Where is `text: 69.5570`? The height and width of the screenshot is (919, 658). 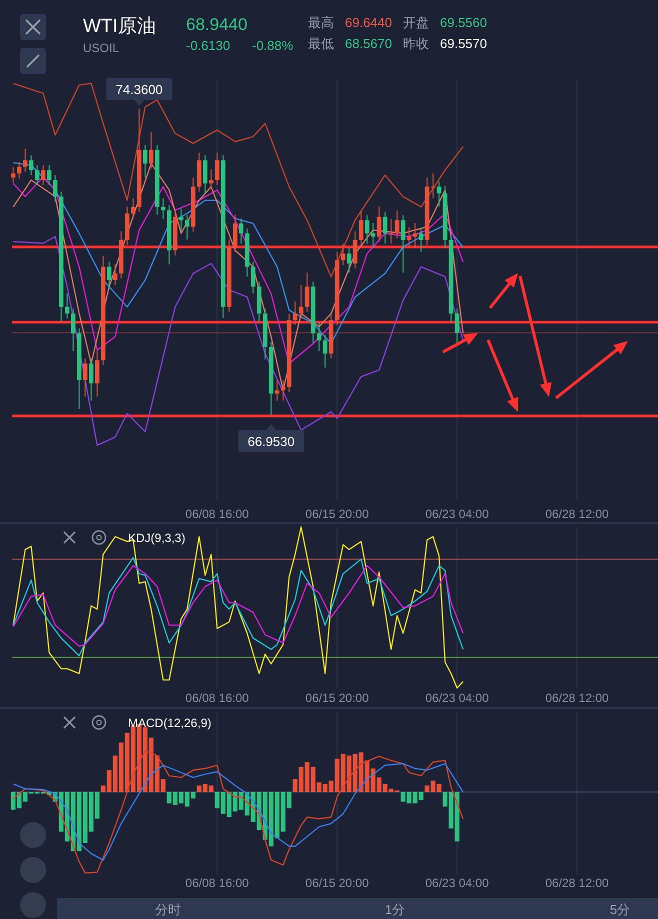 text: 69.5570 is located at coordinates (463, 43).